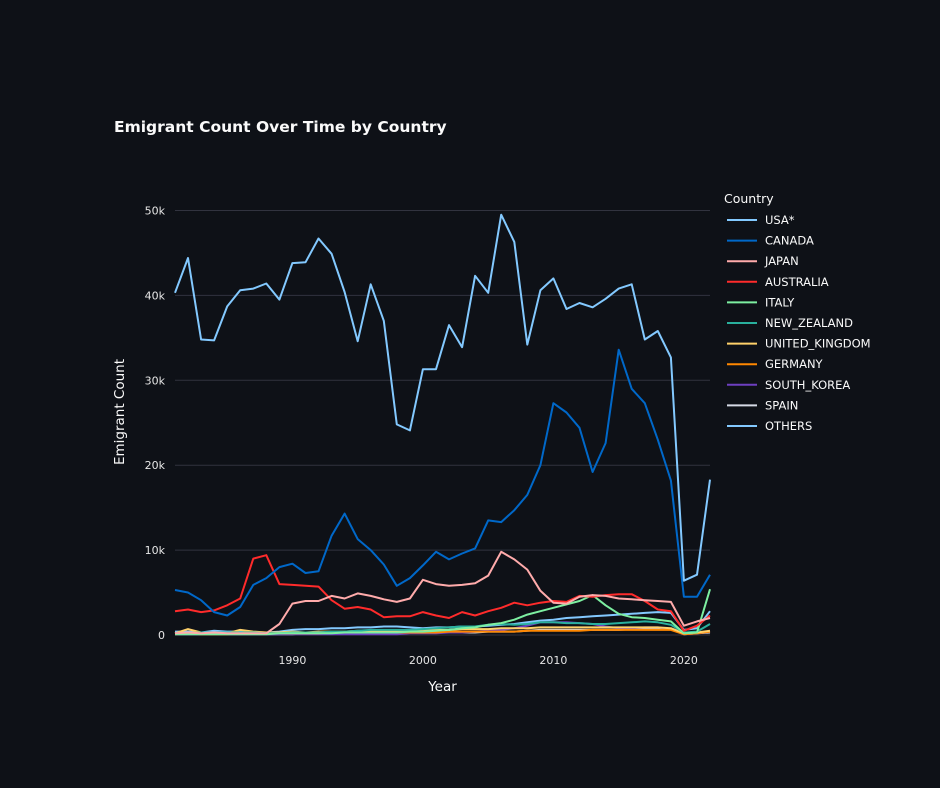 Image resolution: width=940 pixels, height=788 pixels. I want to click on y-axis-ticks: 0 10k 20k 30k 40k 50k, so click(155, 423).